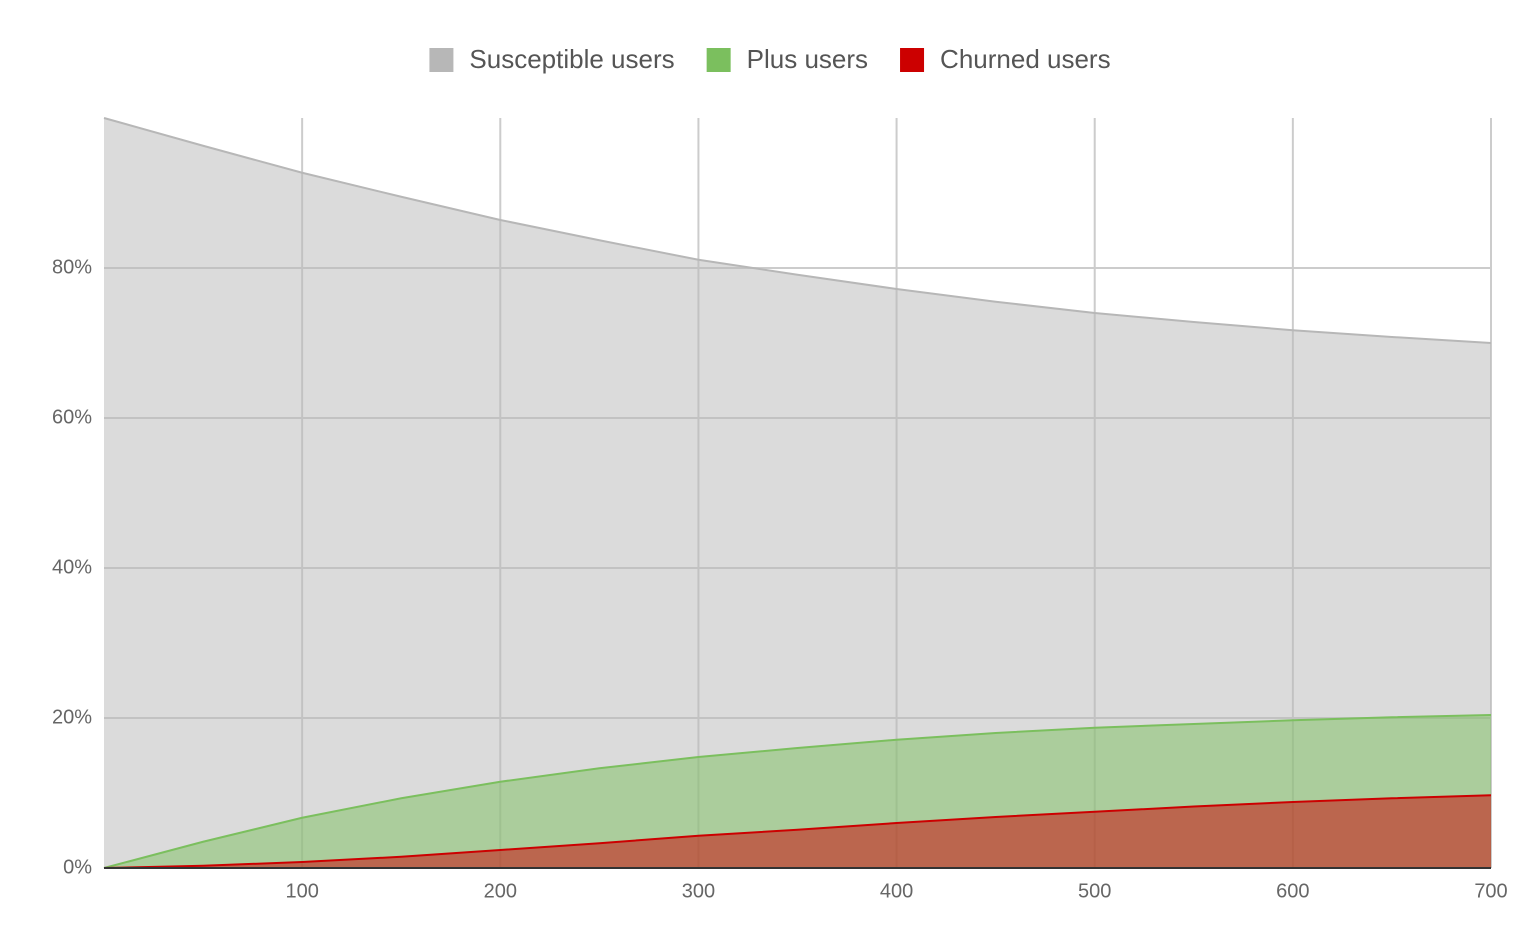  What do you see at coordinates (500, 891) in the screenshot?
I see `x-tick-label: 200` at bounding box center [500, 891].